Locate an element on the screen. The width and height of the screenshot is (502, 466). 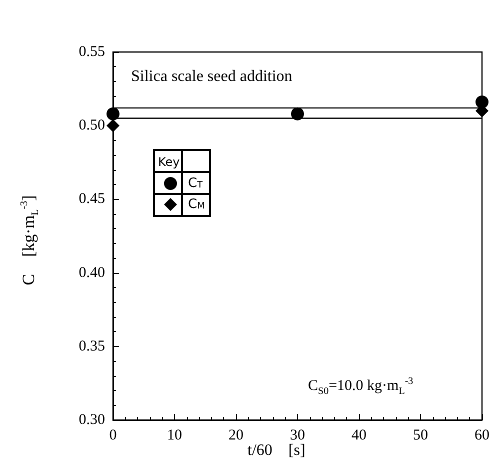
annotation: Silica scale seed addition is located at coordinates (211, 77).